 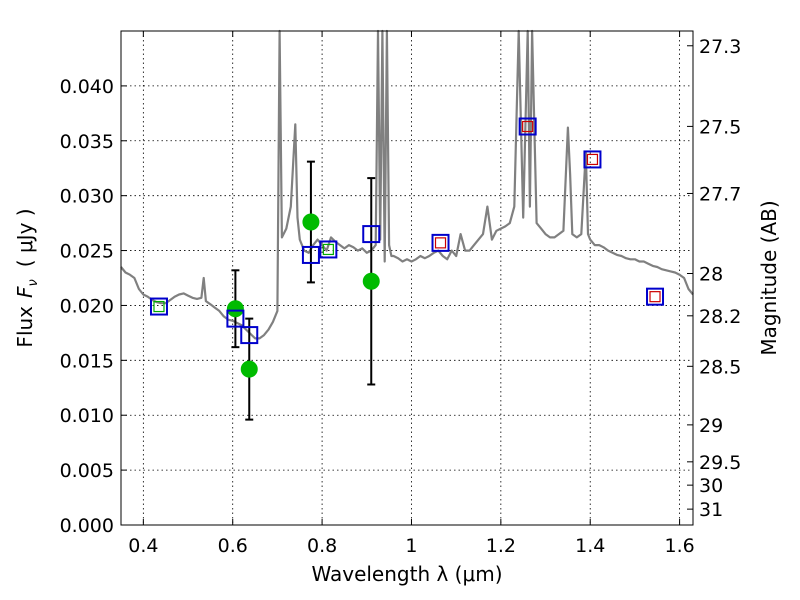 What do you see at coordinates (87, 416) in the screenshot?
I see `y-tick-label: 0.010` at bounding box center [87, 416].